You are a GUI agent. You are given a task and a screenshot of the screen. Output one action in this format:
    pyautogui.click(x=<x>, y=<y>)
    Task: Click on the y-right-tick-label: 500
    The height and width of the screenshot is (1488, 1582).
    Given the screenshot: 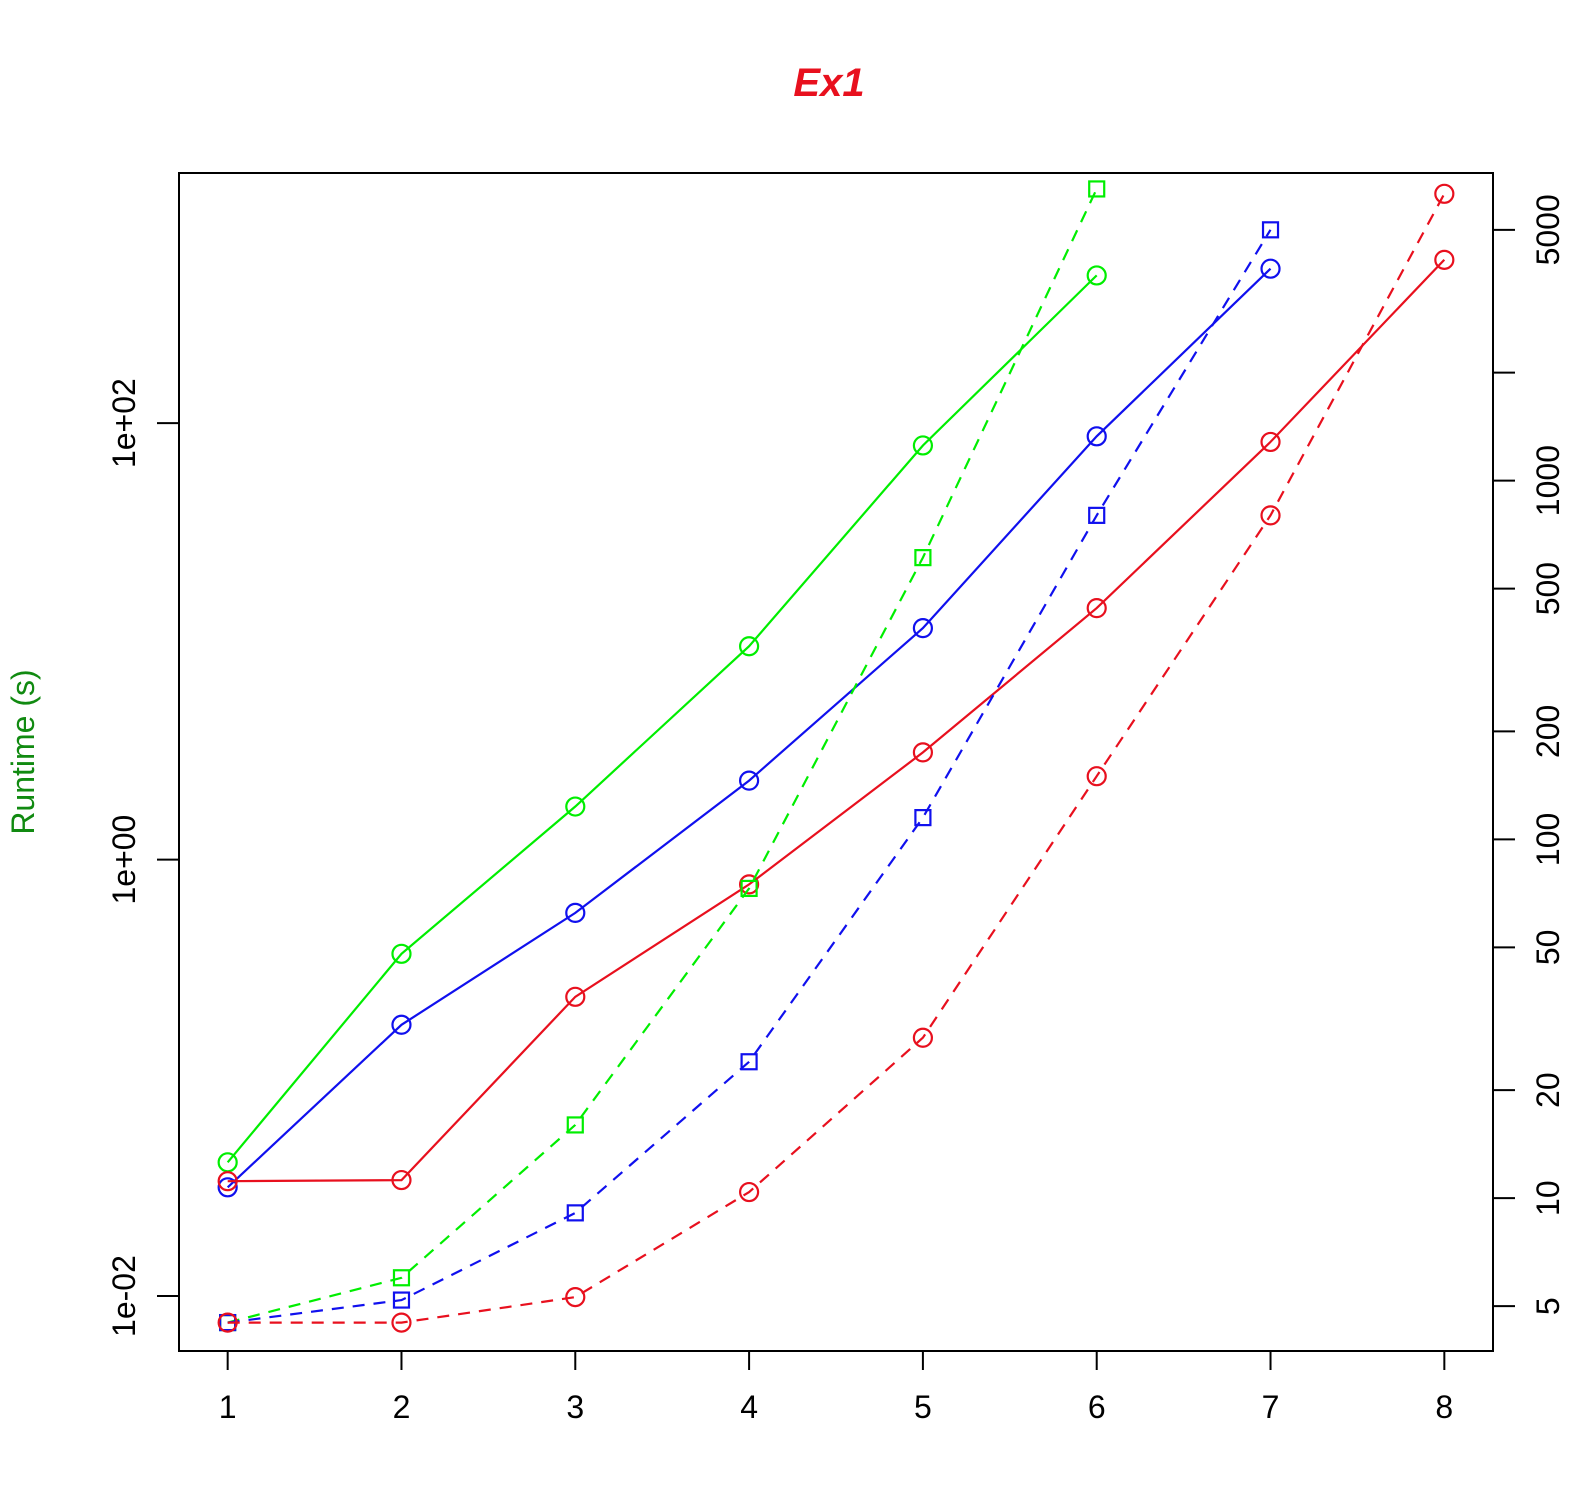 What is the action you would take?
    pyautogui.click(x=1548, y=588)
    